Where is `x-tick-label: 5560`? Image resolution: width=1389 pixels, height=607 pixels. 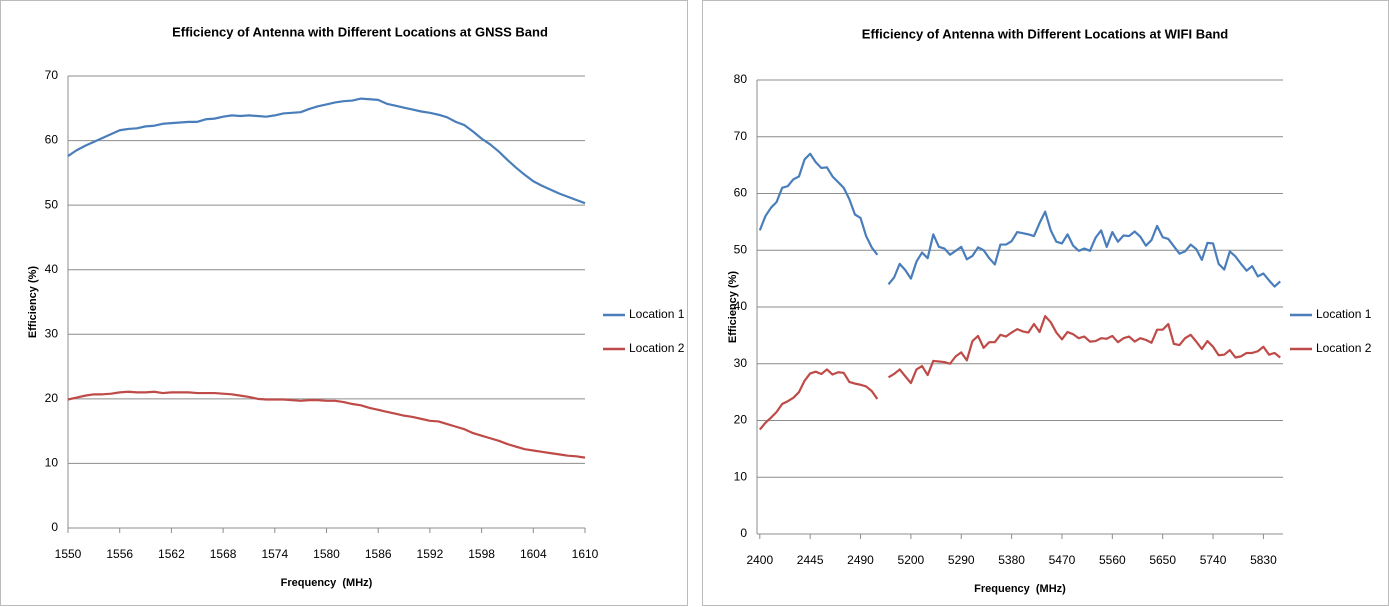
x-tick-label: 5560 is located at coordinates (1112, 560).